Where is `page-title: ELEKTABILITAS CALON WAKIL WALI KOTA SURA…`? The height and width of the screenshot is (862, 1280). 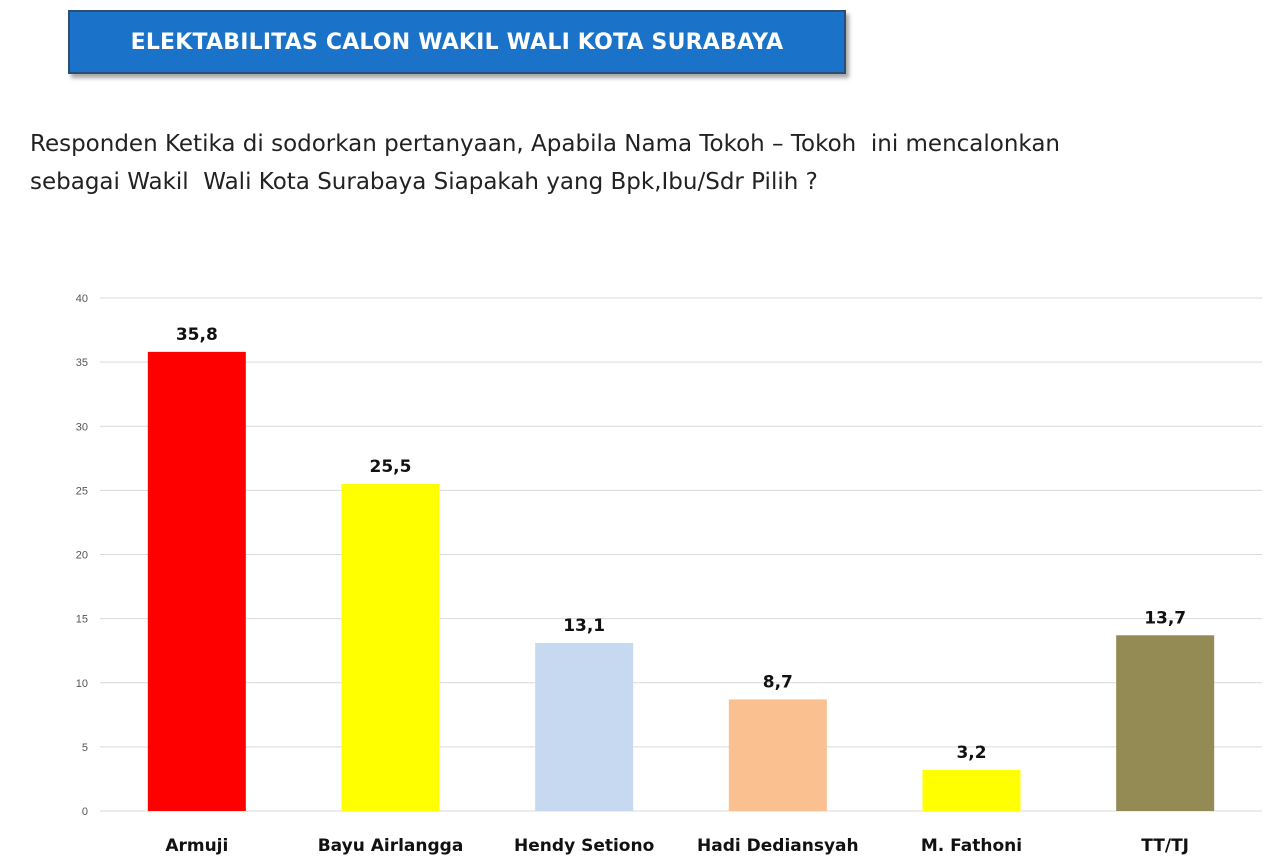 page-title: ELEKTABILITAS CALON WAKIL WALI KOTA SURA… is located at coordinates (457, 42).